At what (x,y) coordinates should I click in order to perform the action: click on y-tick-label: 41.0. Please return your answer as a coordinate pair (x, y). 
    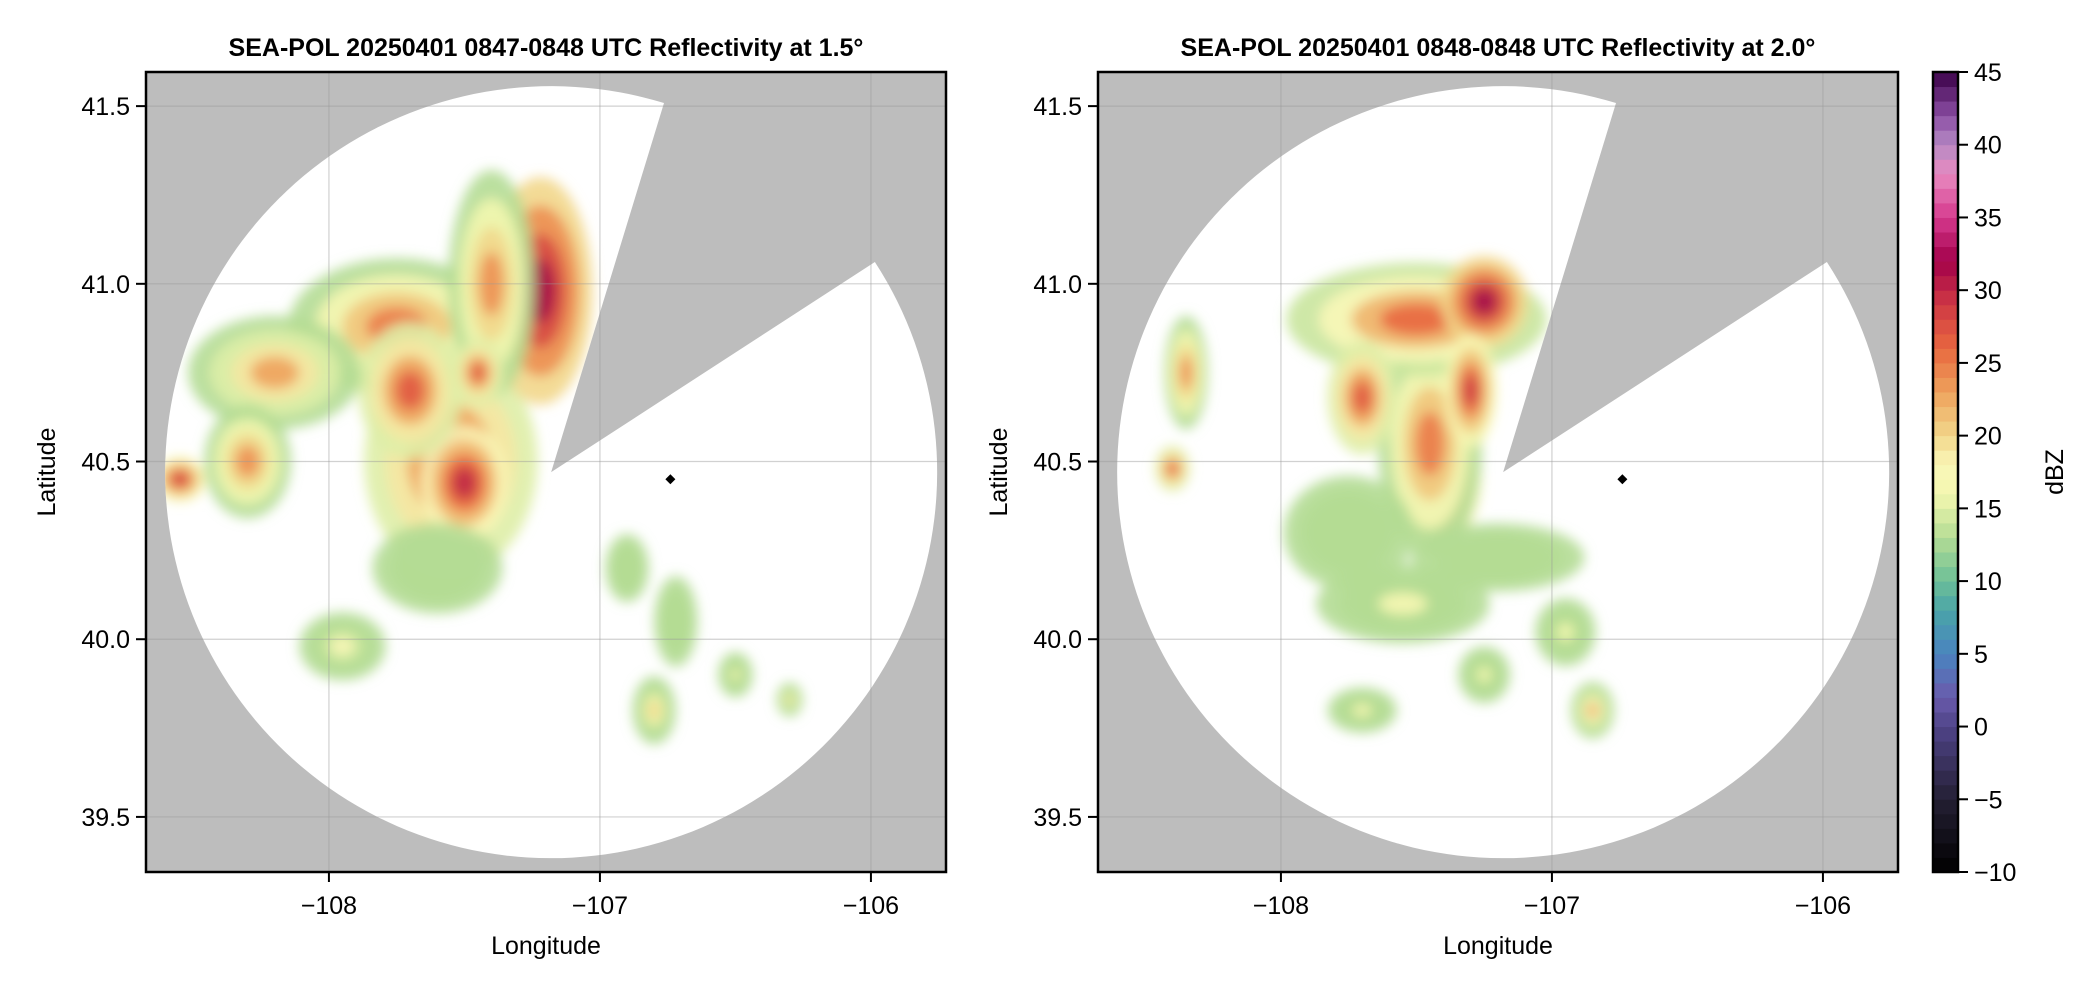
    Looking at the image, I should click on (105, 285).